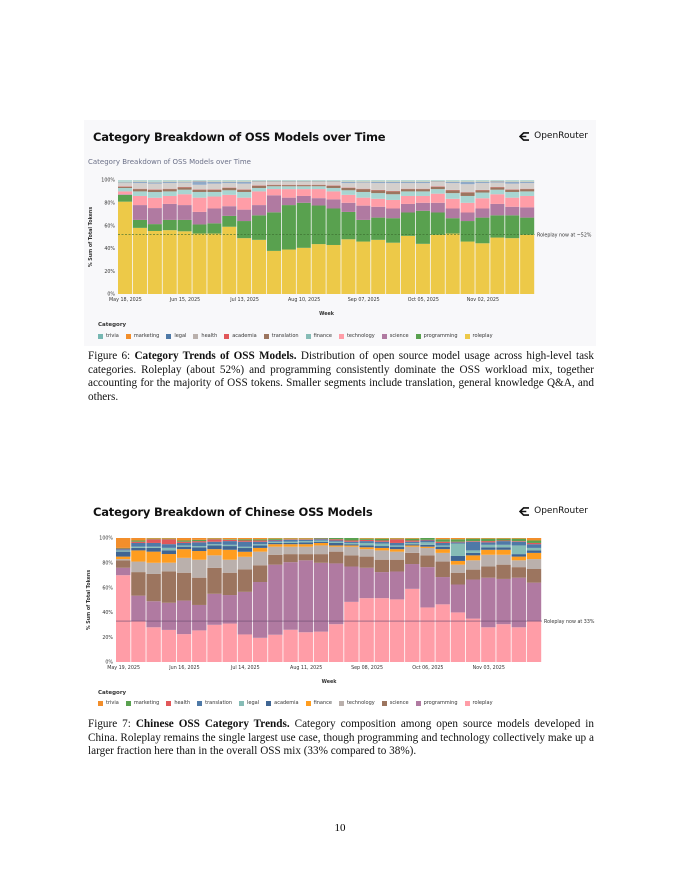 This screenshot has height=880, width=680. Describe the element at coordinates (109, 249) in the screenshot. I see `y-tick-label: 40%` at that location.